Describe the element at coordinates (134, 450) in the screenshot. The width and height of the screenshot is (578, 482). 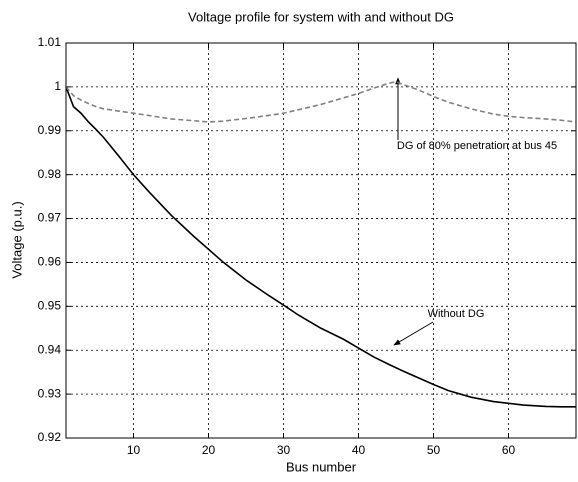
I see `x-tick-label: 10` at that location.